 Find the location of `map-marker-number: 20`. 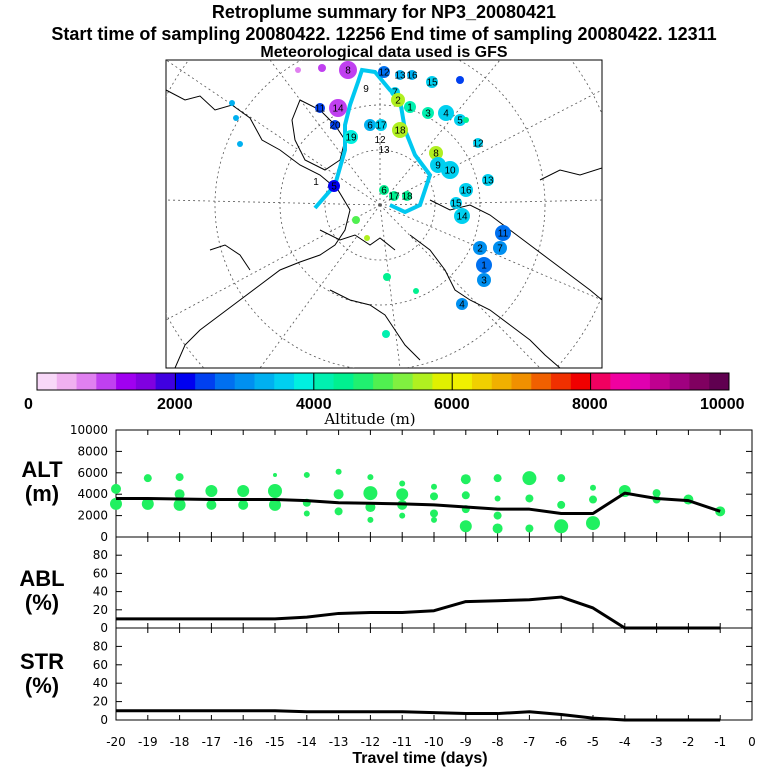

map-marker-number: 20 is located at coordinates (335, 126).